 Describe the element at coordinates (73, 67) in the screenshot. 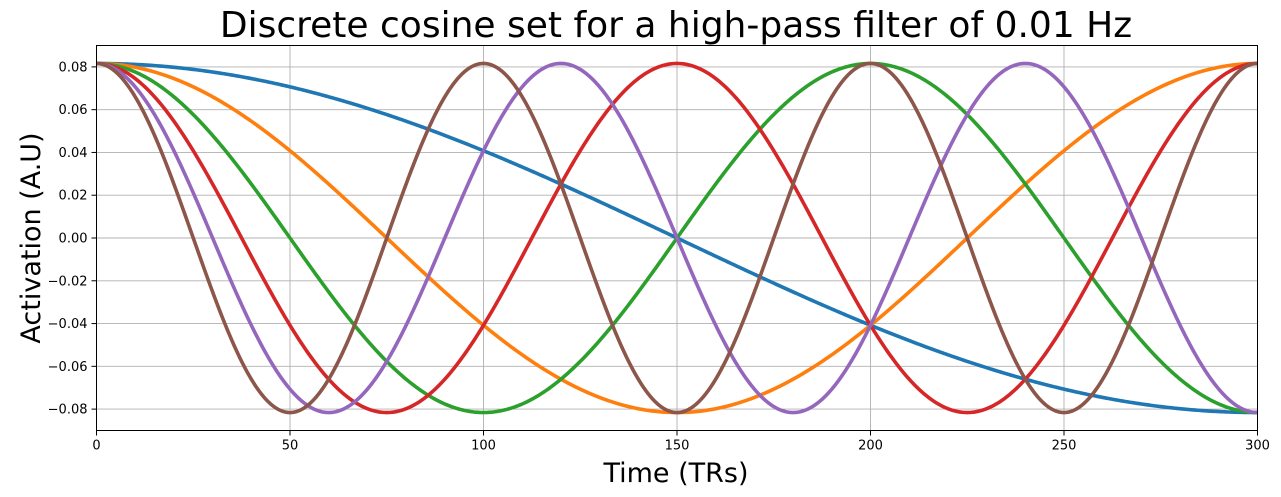

I see `y-tick-label: 0.08` at that location.